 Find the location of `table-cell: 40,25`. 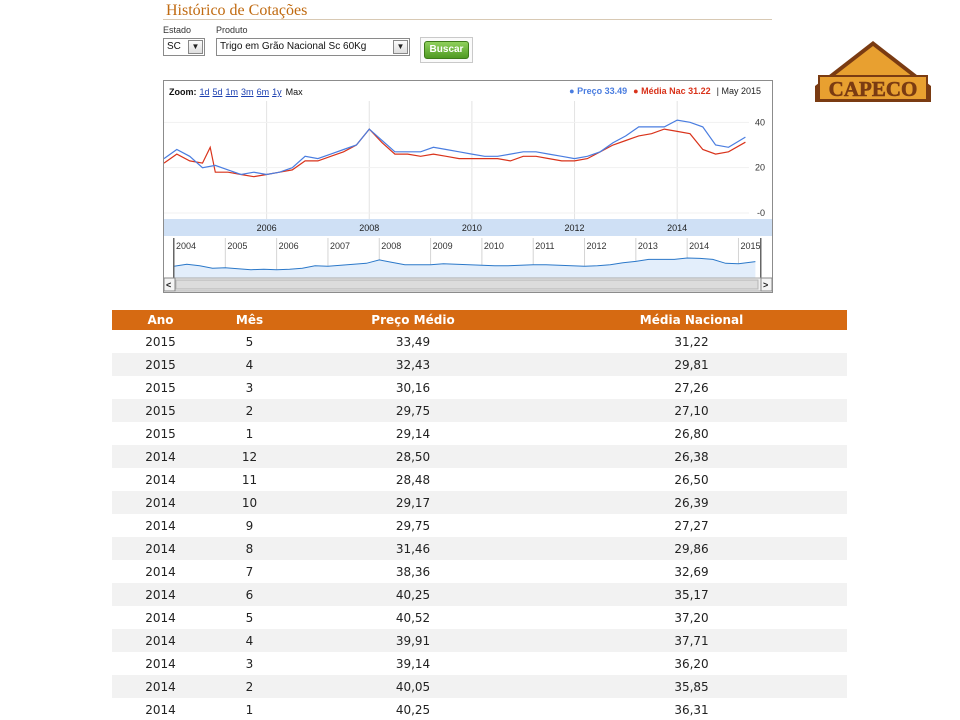

table-cell: 40,25 is located at coordinates (413, 594).